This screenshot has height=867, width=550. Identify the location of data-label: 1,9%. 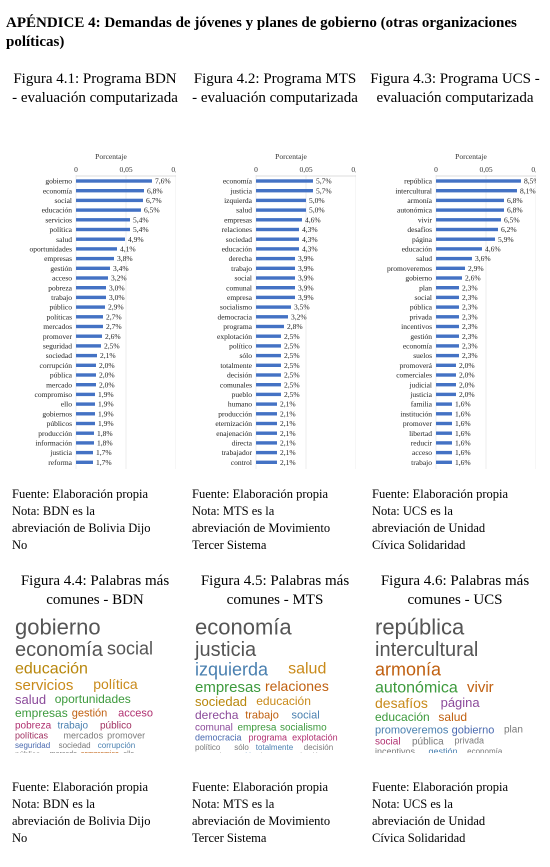
(106, 394).